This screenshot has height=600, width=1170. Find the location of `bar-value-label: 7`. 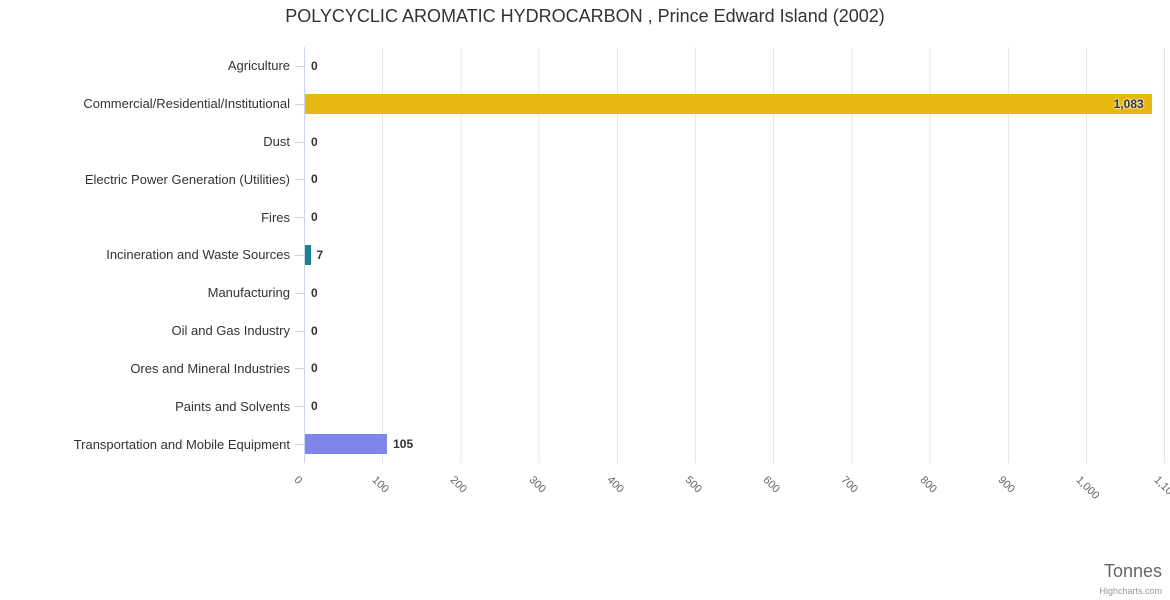

bar-value-label: 7 is located at coordinates (320, 254).